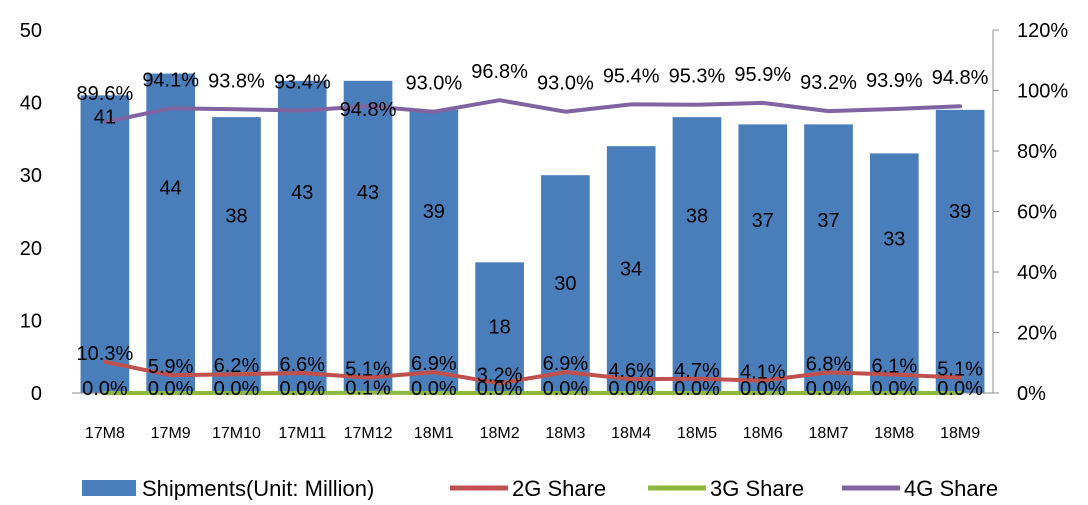  I want to click on right-axis-tick-label: 120%, so click(1042, 31).